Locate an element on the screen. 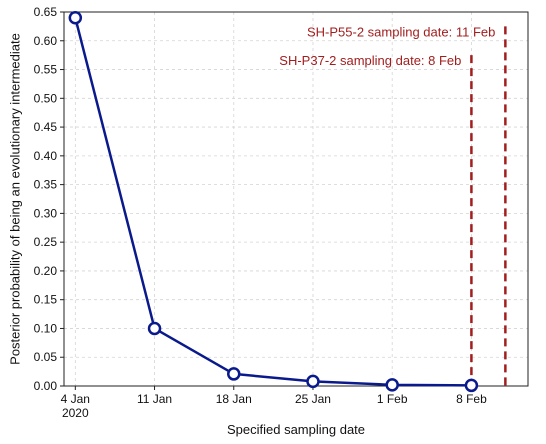 The image size is (546, 444). y-tick-label: 0.05 is located at coordinates (46, 357).